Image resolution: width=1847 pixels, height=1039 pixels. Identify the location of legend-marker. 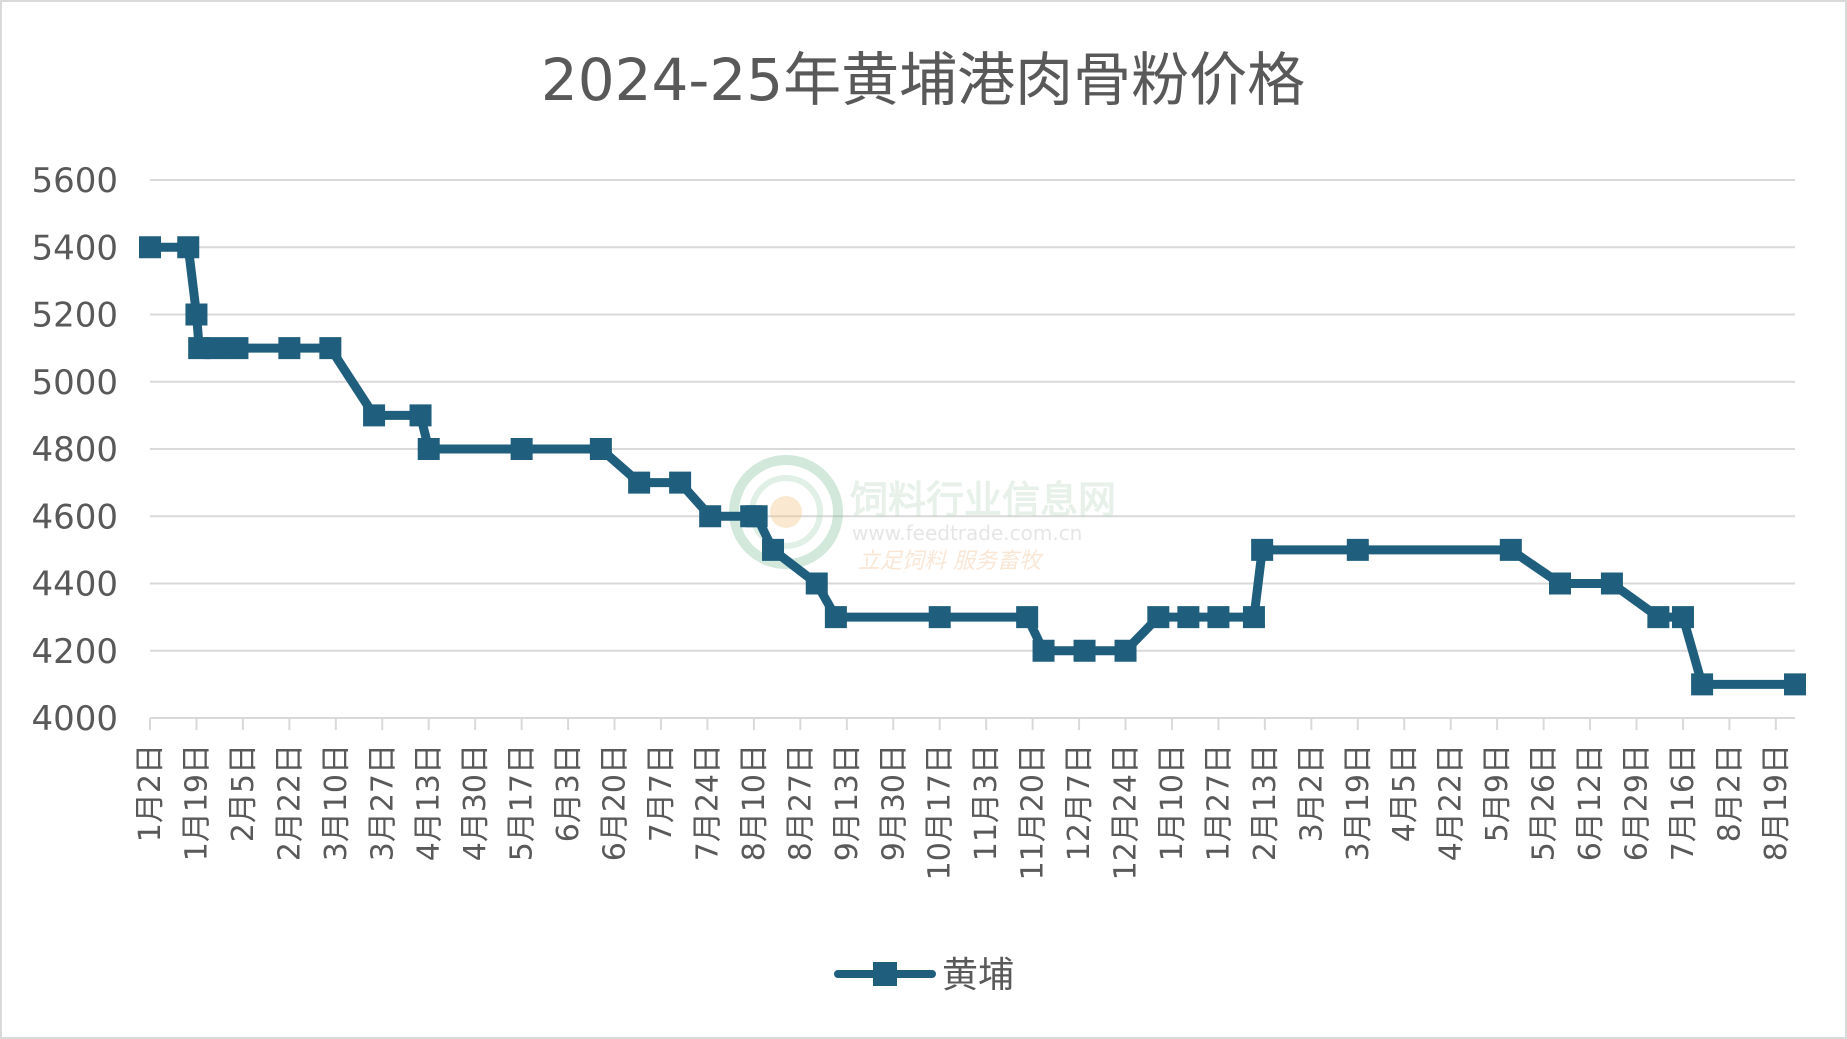
(885, 974).